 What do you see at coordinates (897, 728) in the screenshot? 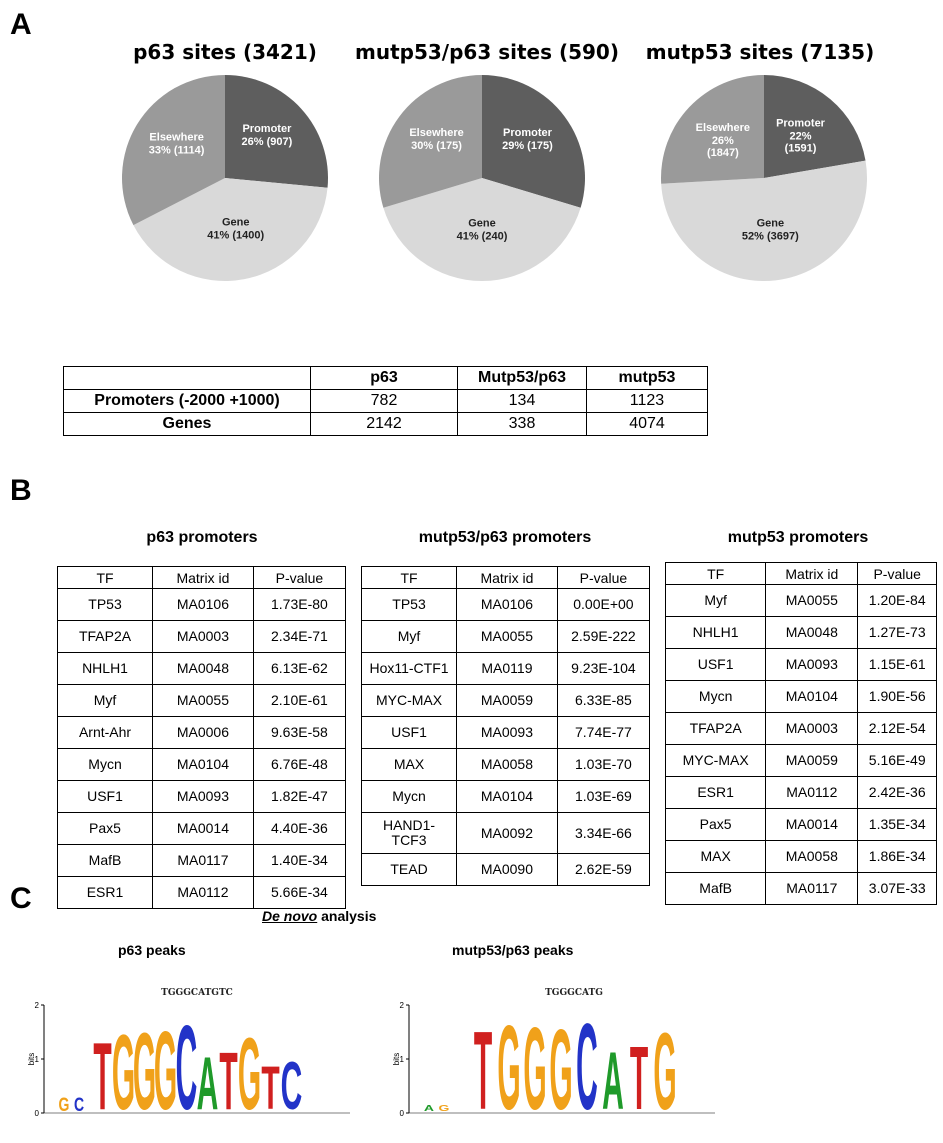
I see `table-cell: 2.12E-54` at bounding box center [897, 728].